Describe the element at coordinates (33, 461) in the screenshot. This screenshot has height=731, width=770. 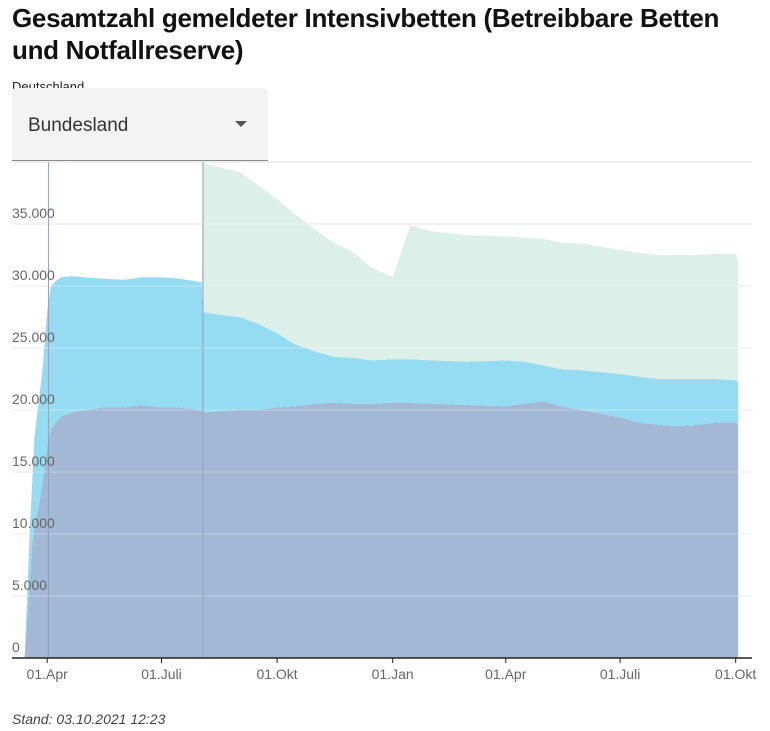
I see `y-tick-label-3: 15.000` at that location.